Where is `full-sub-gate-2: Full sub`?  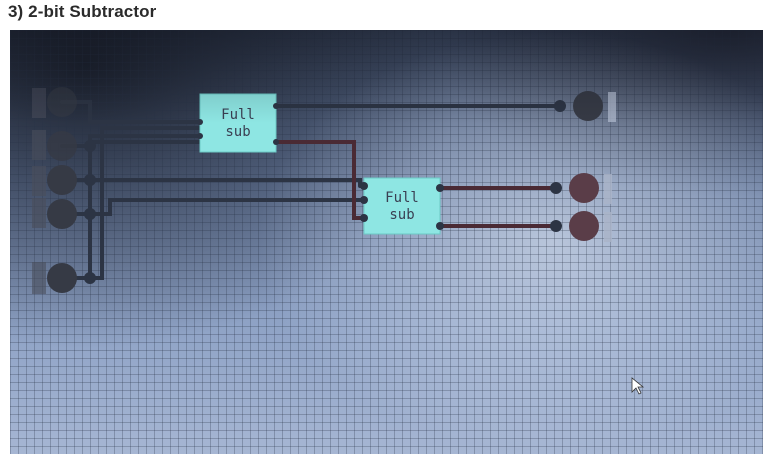 full-sub-gate-2: Full sub is located at coordinates (402, 206).